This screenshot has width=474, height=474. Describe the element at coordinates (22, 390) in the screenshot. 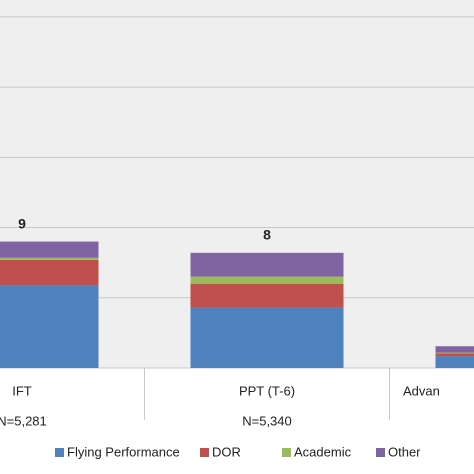

I see `x-tick-label: IFT` at that location.